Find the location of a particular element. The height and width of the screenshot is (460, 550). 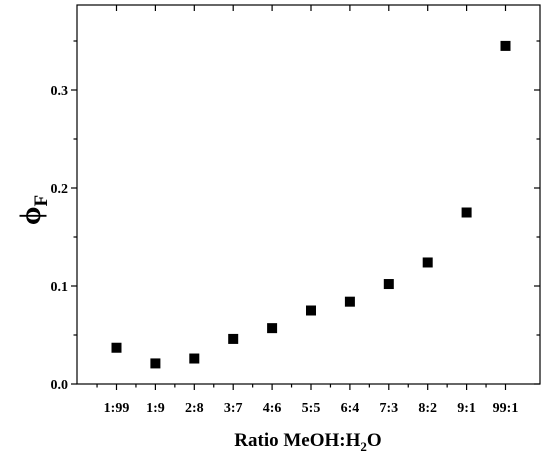

y-axis-title-main: ϕ is located at coordinates (30, 215).